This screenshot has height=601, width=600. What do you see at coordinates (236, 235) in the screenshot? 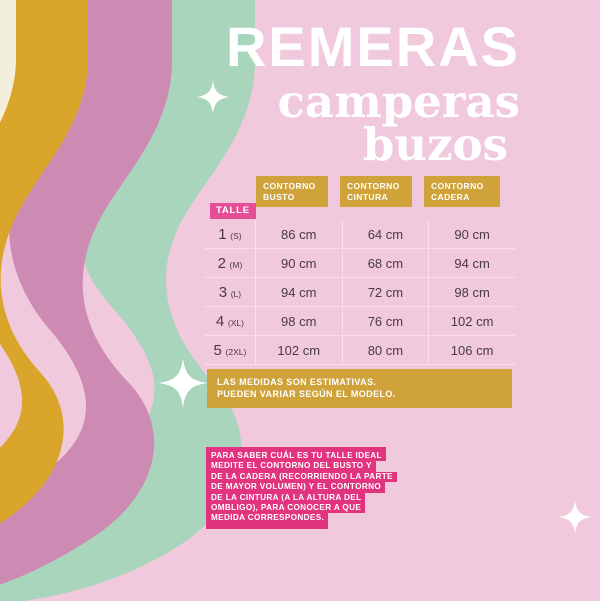
I see `talle-letter: (S)` at bounding box center [236, 235].